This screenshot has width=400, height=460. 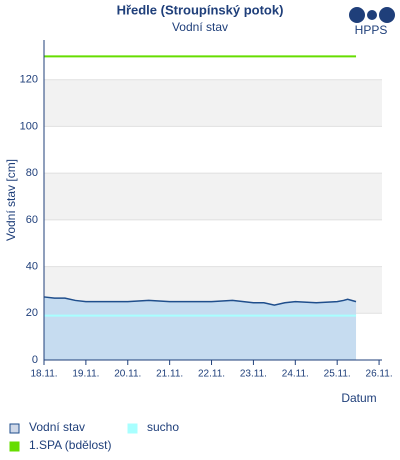 I want to click on y-tick-label: 20, so click(x=32, y=313).